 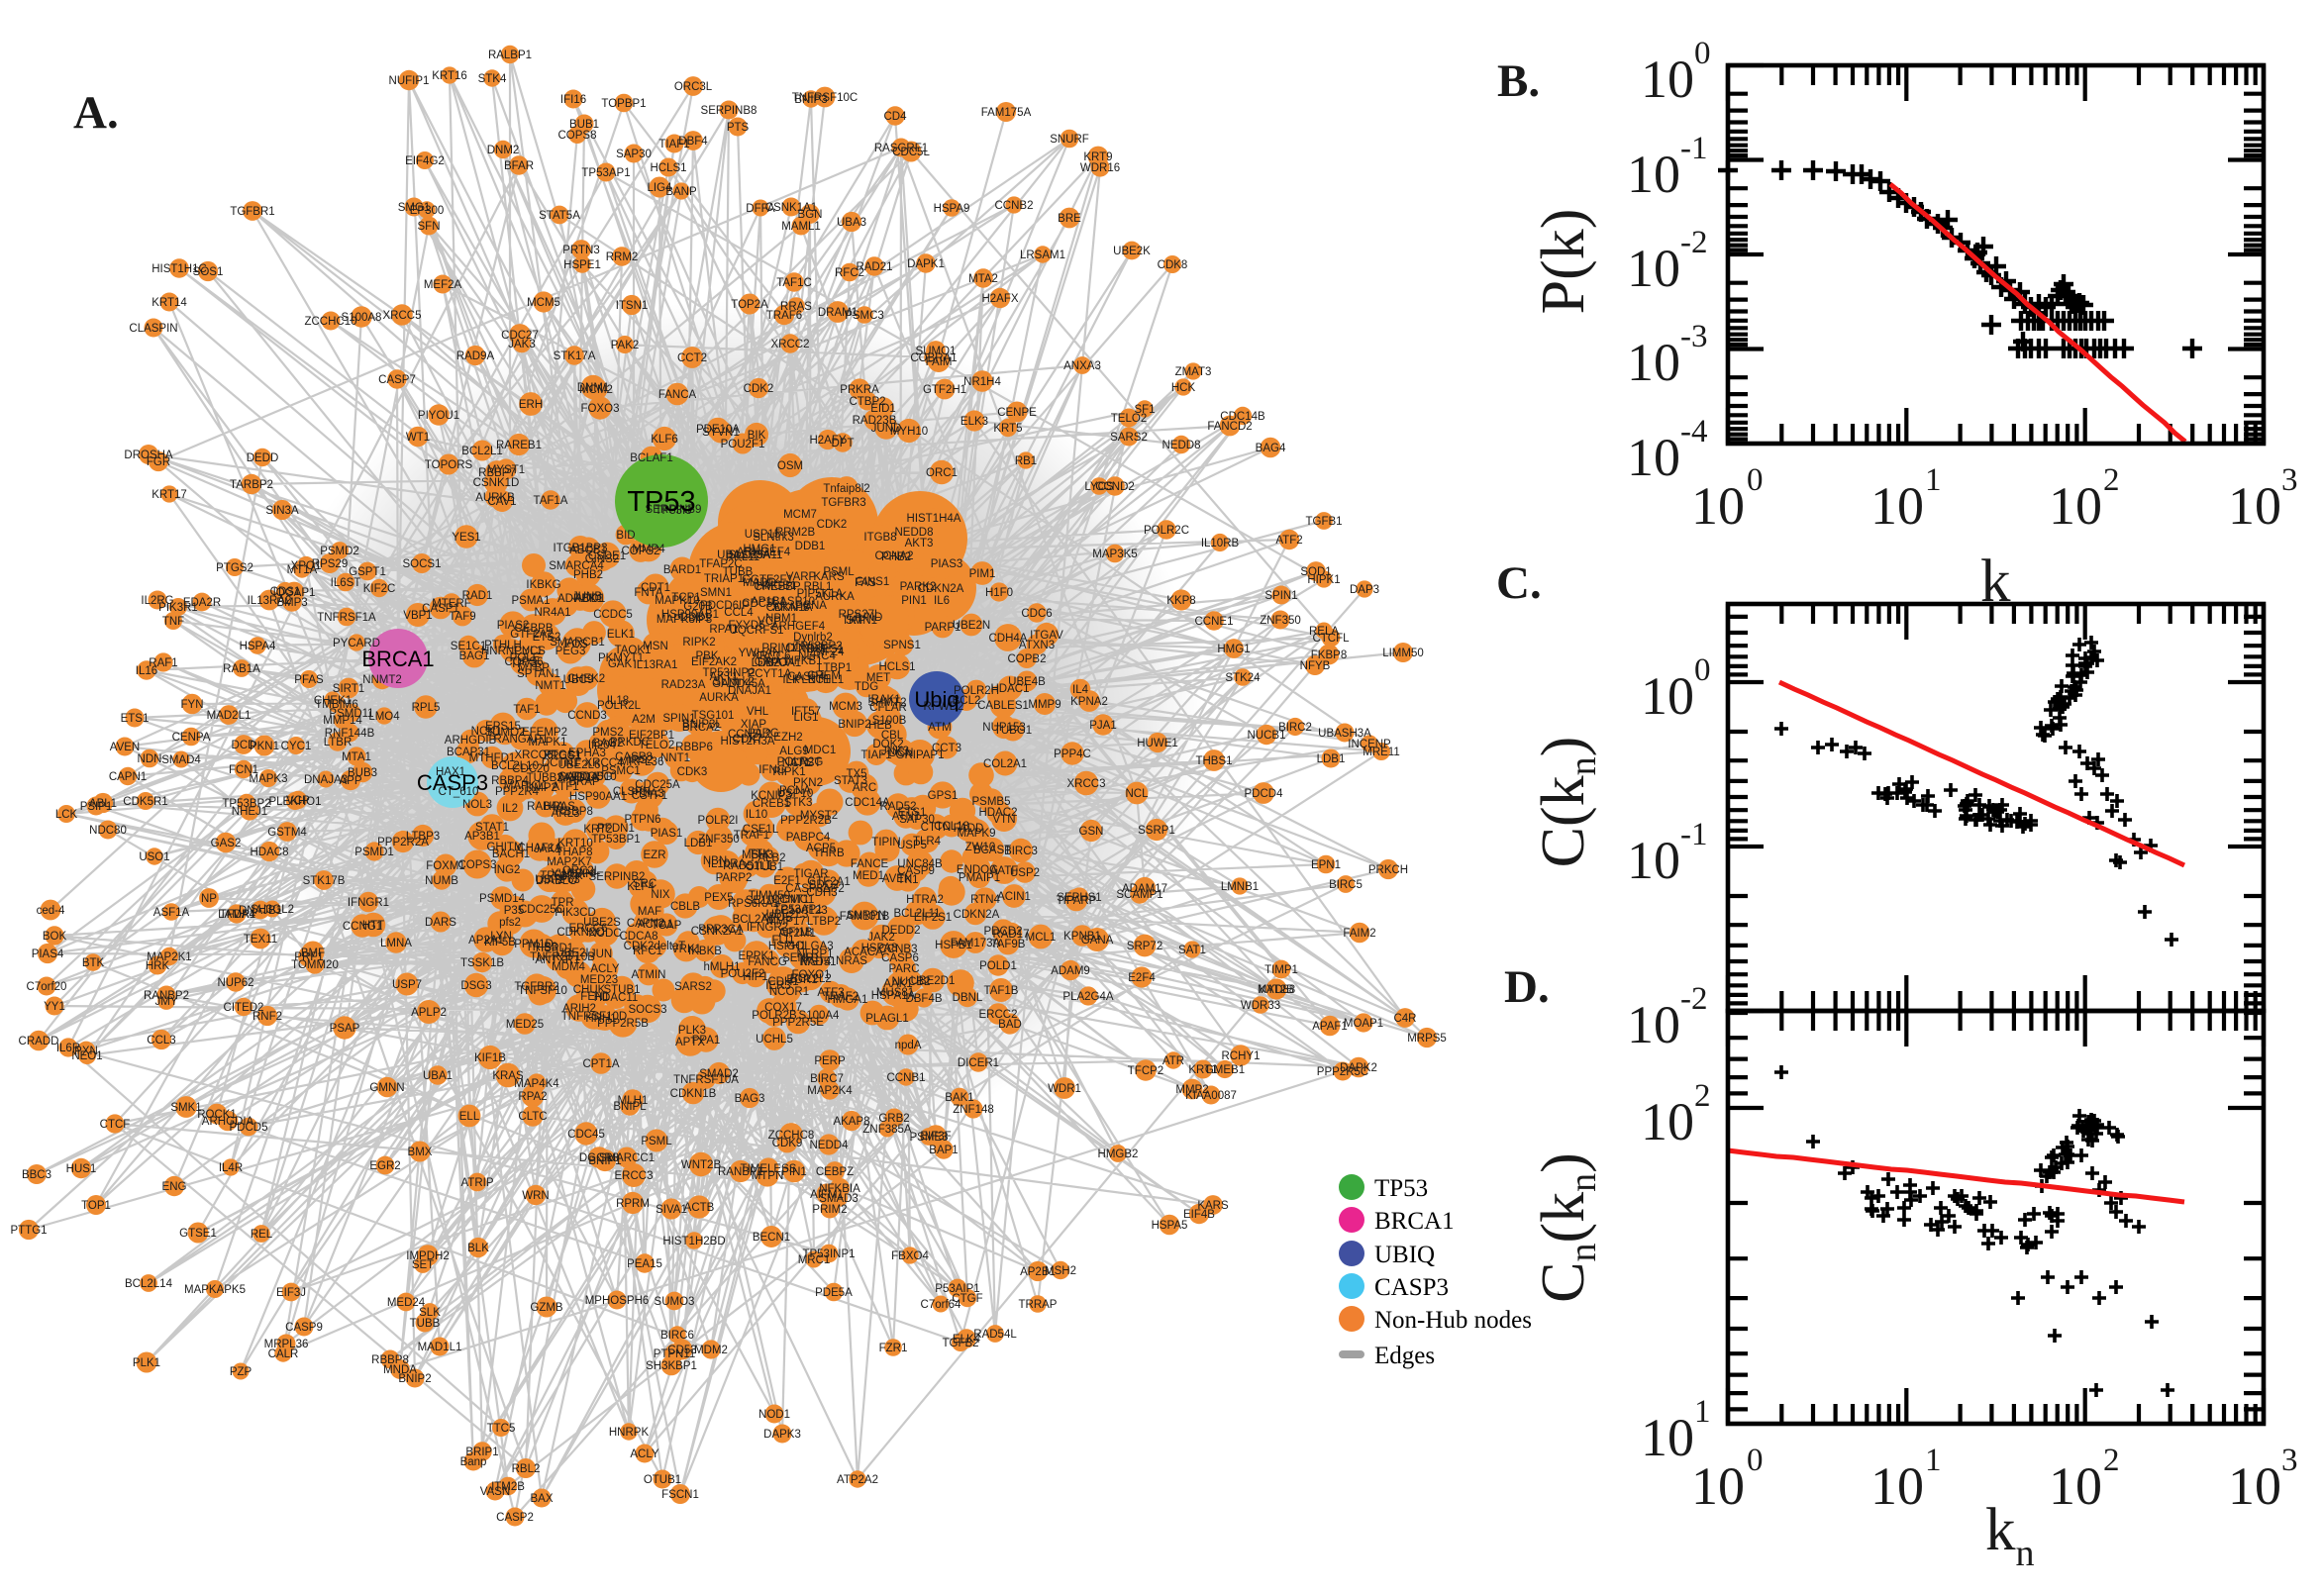 What do you see at coordinates (501, 1429) in the screenshot?
I see `svg-text: TTC5` at bounding box center [501, 1429].